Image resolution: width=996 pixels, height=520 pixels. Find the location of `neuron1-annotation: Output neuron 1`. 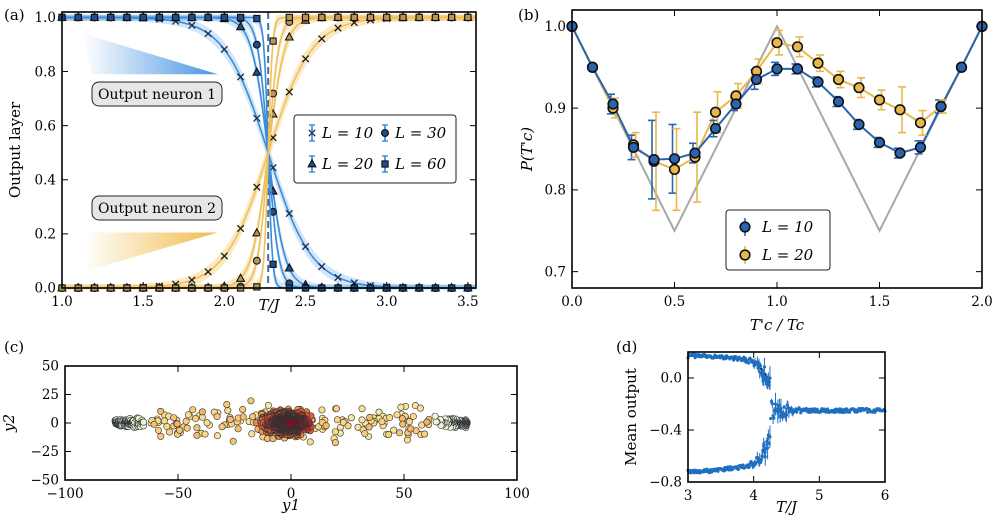

neuron1-annotation: Output neuron 1 is located at coordinates (157, 95).